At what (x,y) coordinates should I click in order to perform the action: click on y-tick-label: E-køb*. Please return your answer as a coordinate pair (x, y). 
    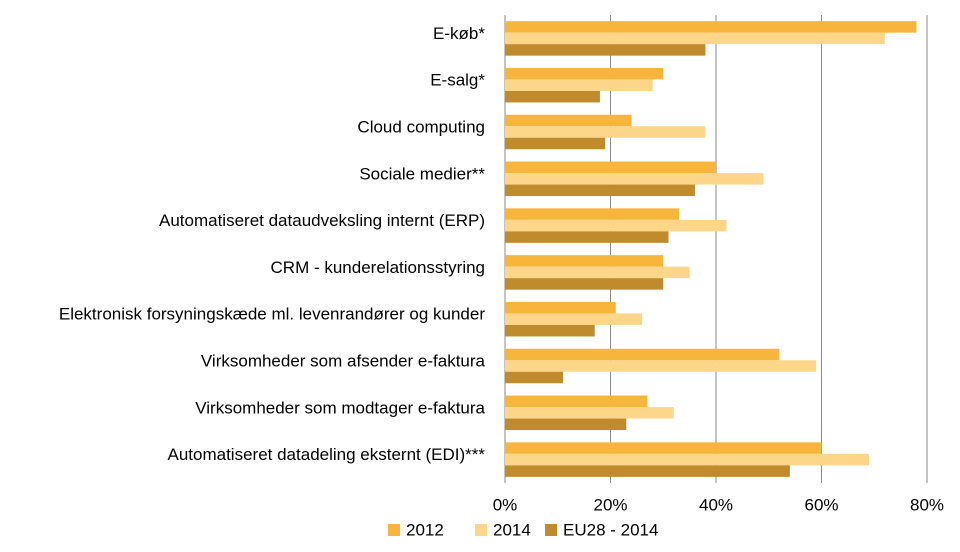
    Looking at the image, I should click on (459, 33).